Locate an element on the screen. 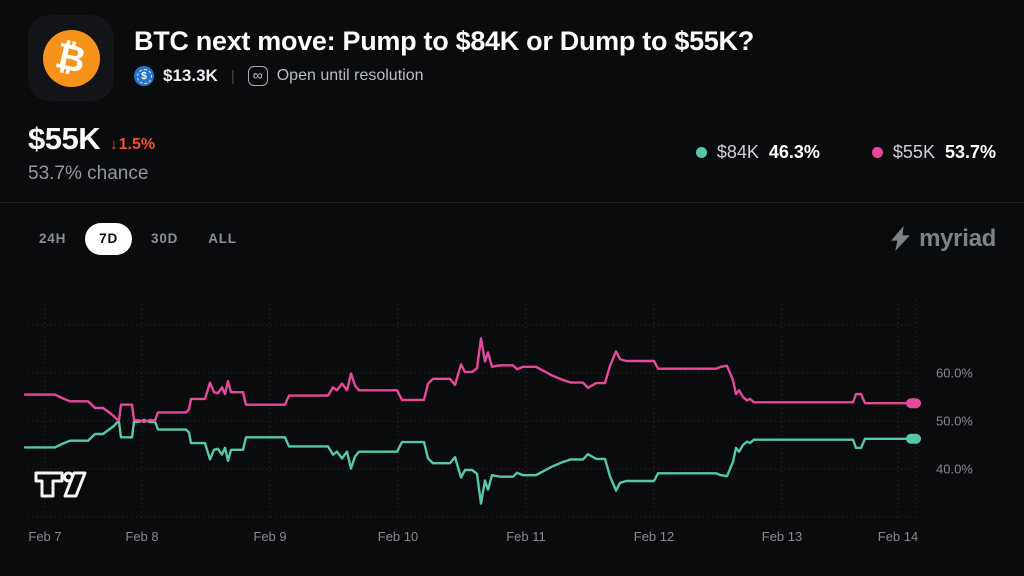  x-axis-label: Feb 11 is located at coordinates (526, 536).